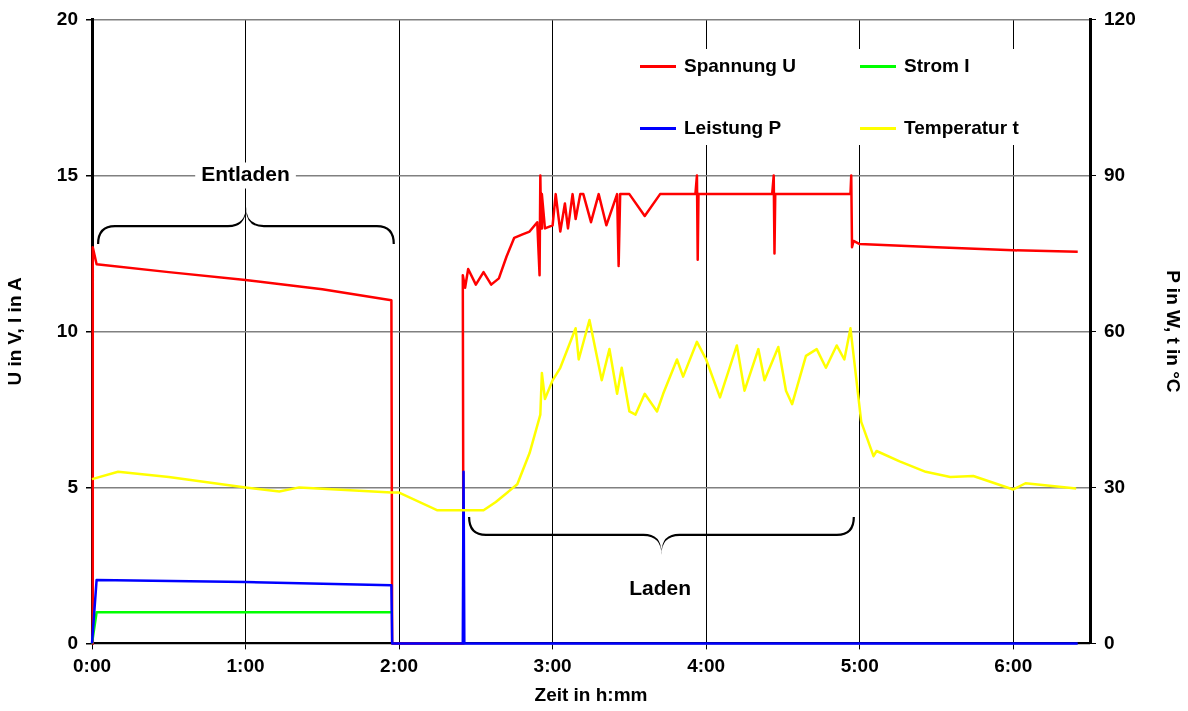  What do you see at coordinates (1120, 18) in the screenshot?
I see `y2-tick-label: 120` at bounding box center [1120, 18].